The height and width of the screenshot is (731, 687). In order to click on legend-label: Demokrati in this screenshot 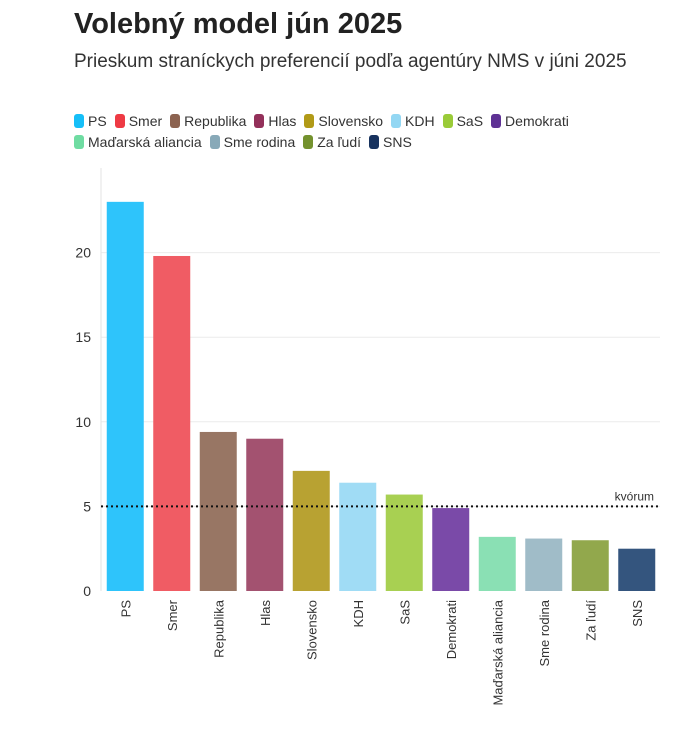, I will do `click(537, 121)`.